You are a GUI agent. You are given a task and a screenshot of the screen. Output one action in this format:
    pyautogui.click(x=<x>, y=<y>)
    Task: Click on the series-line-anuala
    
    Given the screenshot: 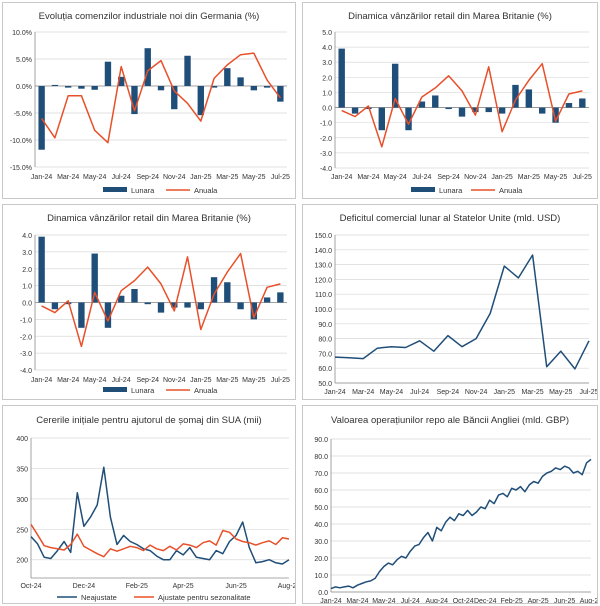 What is the action you would take?
    pyautogui.click(x=161, y=300)
    